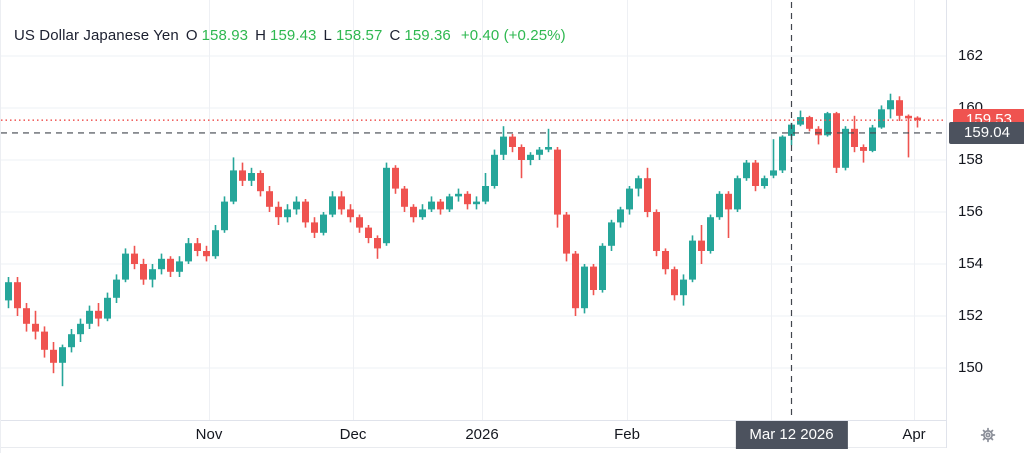 This screenshot has width=1024, height=453. I want to click on price-axis: 159.53 159.04 162 160 158 156 154 152 150, so click(985, 224).